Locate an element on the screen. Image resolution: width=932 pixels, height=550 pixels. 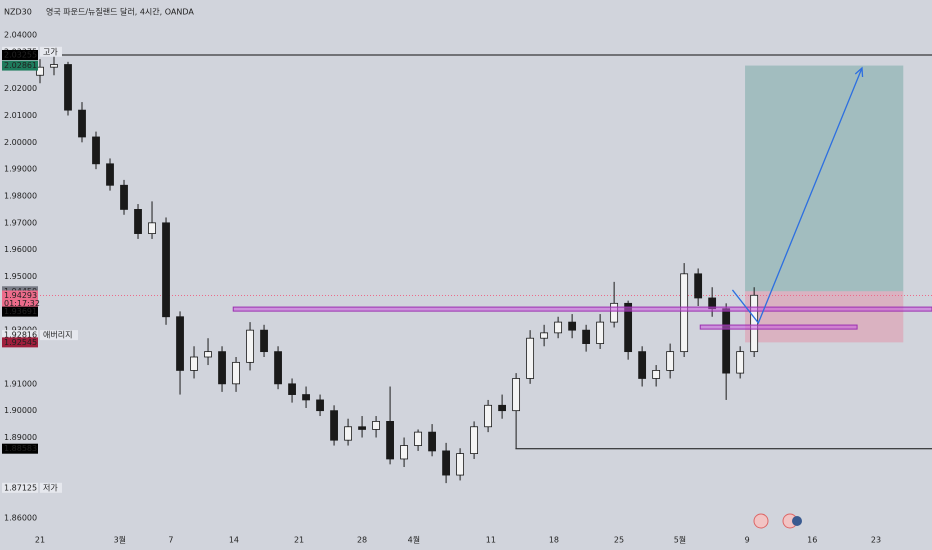
price-label: 1.92545 is located at coordinates (20, 342).